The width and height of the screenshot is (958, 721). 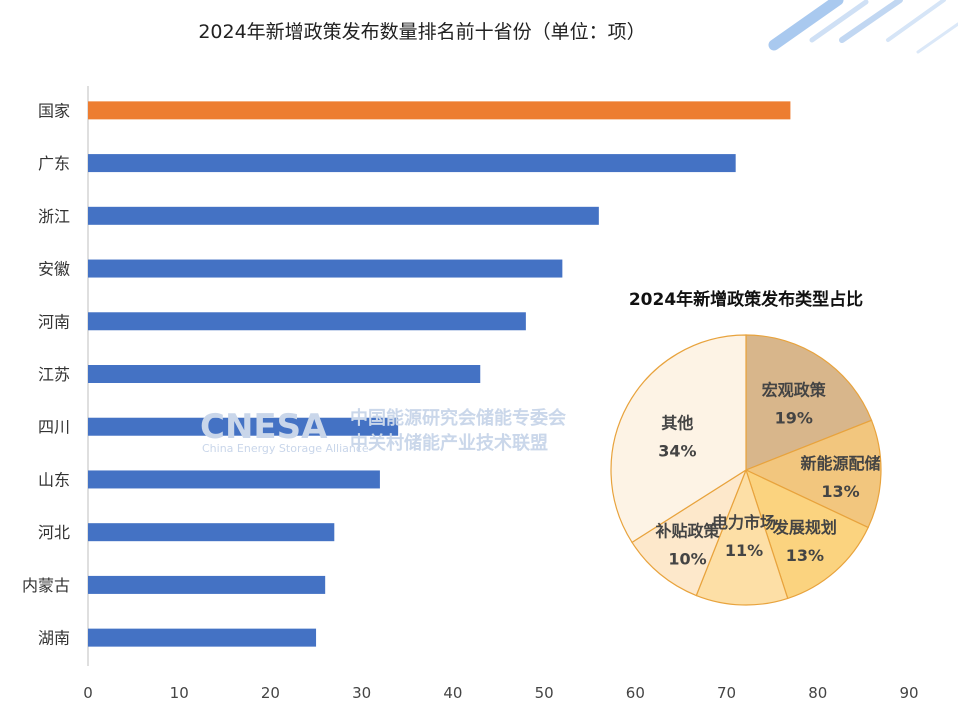 I want to click on x-axis-tick-labels: 0 10 20 30 40 50 60 70 80 90, so click(x=500, y=693).